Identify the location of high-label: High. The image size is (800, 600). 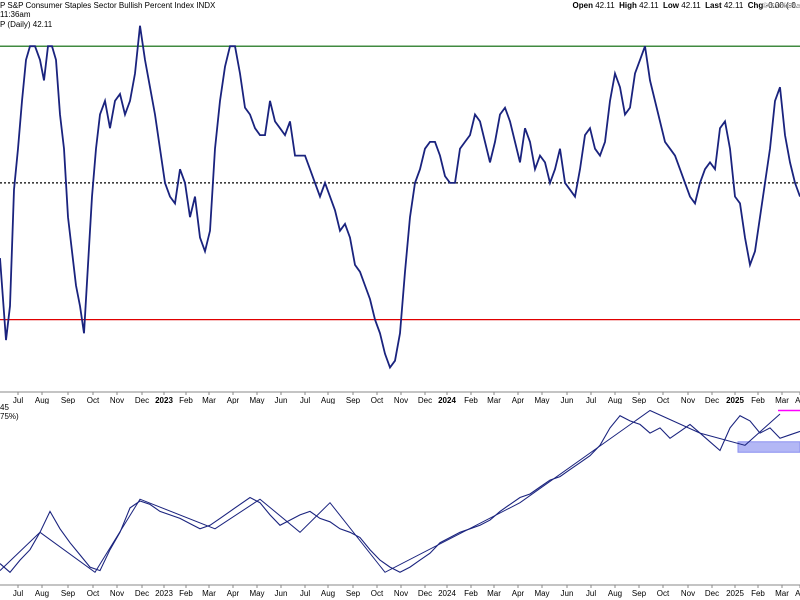
(628, 5).